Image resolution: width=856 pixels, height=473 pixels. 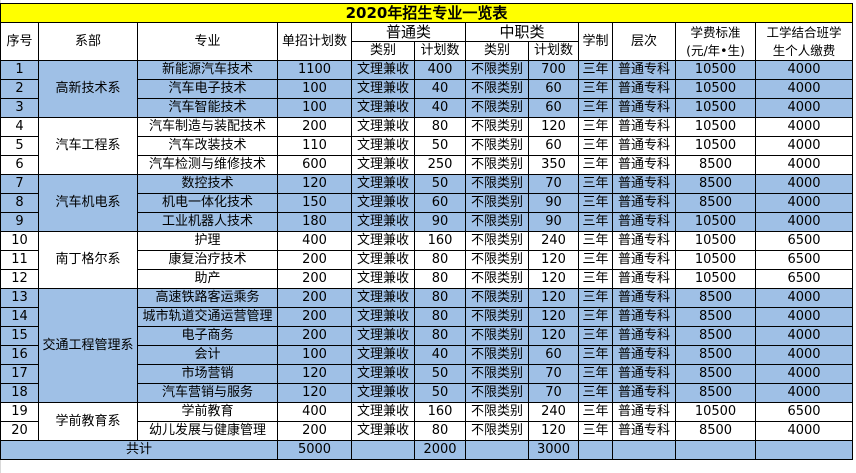 What do you see at coordinates (595, 450) in the screenshot?
I see `total-duration` at bounding box center [595, 450].